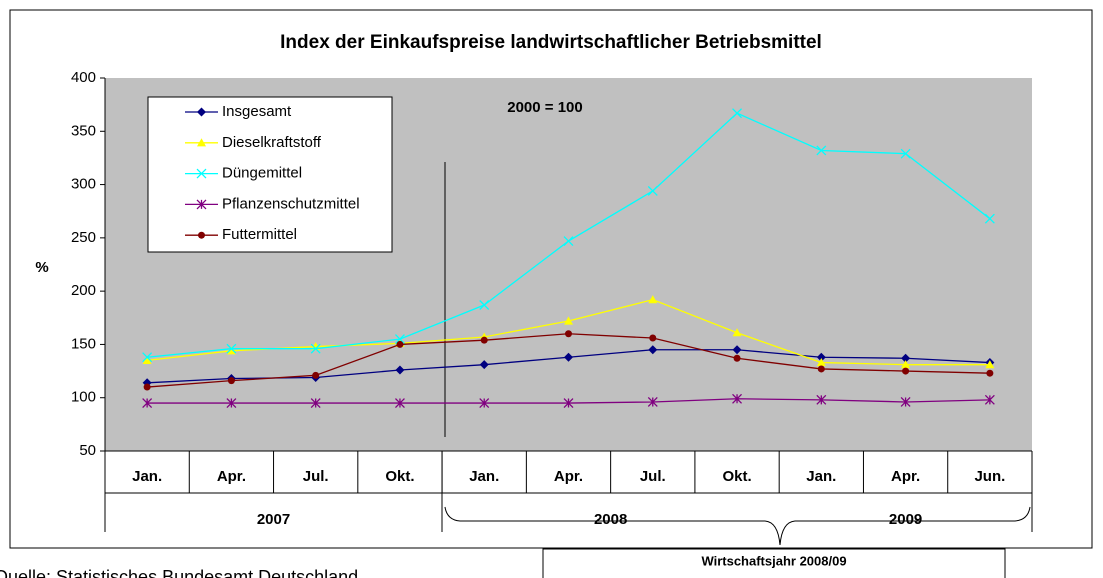  Describe the element at coordinates (83, 184) in the screenshot. I see `y-tick-label: 300` at that location.